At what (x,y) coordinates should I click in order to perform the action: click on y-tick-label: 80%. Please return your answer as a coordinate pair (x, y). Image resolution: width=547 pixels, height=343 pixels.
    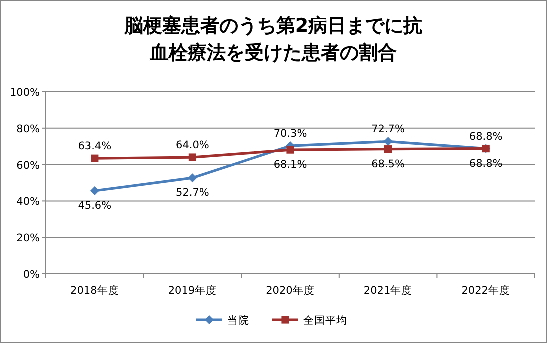
    Looking at the image, I should click on (28, 129).